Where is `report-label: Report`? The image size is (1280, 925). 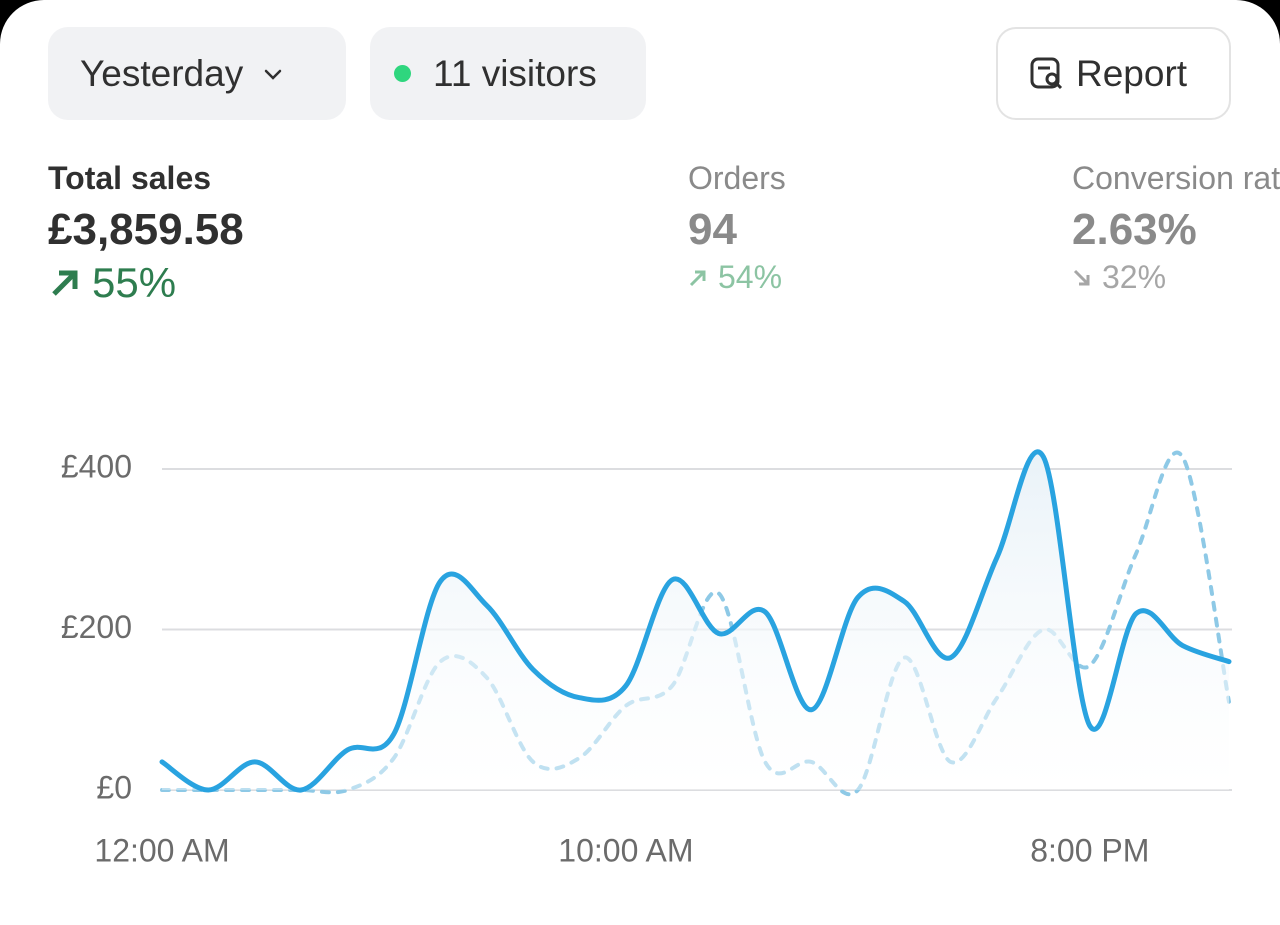 report-label: Report is located at coordinates (1132, 73).